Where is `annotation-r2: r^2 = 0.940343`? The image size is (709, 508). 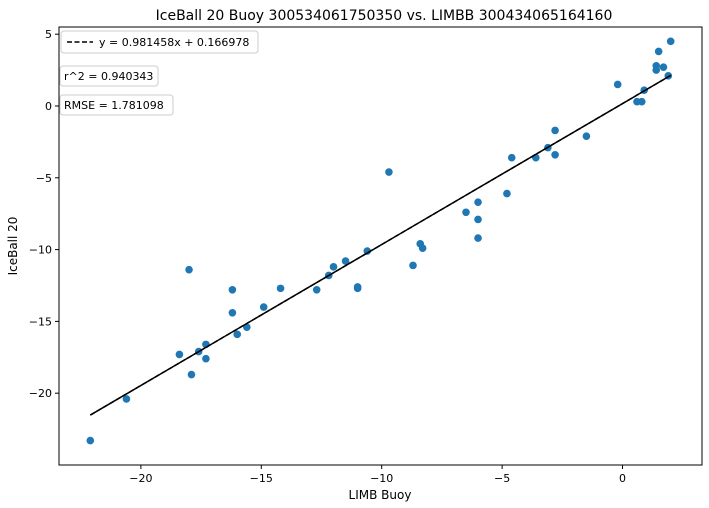 annotation-r2: r^2 = 0.940343 is located at coordinates (109, 76).